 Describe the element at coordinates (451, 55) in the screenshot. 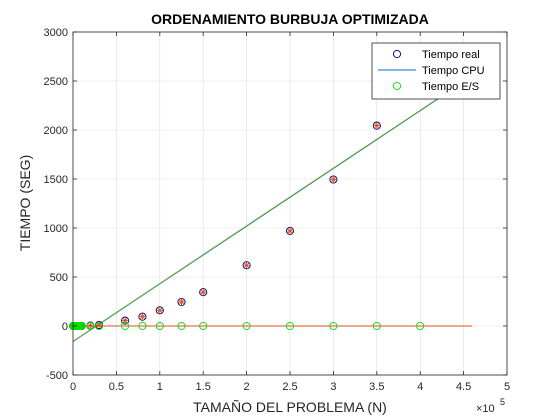

I see `legend-label: Tiempo real` at that location.